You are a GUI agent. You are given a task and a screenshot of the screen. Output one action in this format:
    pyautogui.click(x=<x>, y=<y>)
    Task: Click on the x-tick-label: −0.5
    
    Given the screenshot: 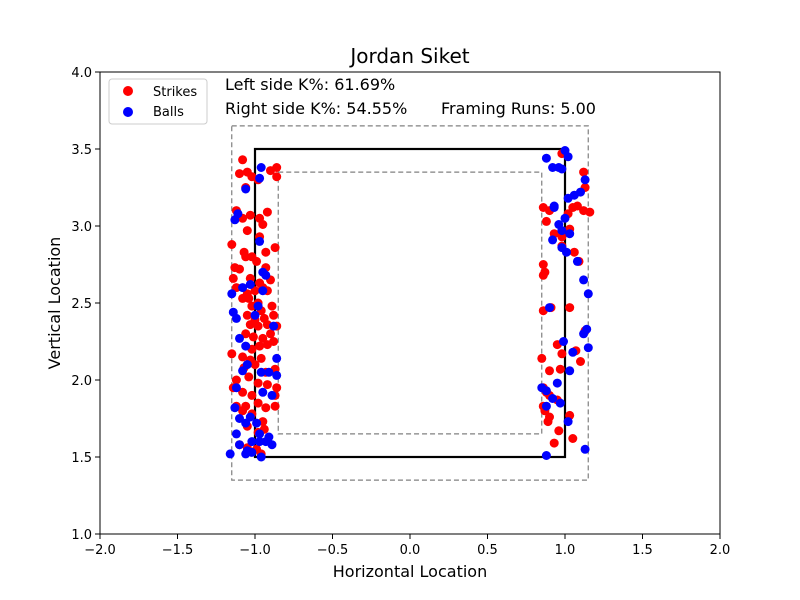 What is the action you would take?
    pyautogui.click(x=333, y=550)
    